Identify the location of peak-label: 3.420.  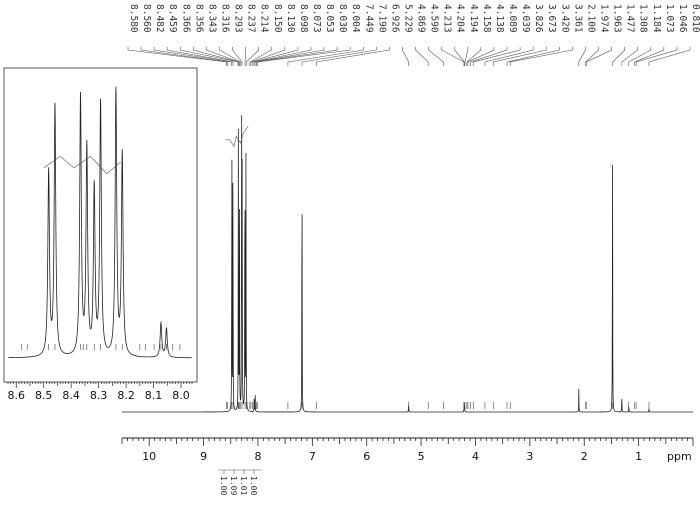
(564, 18).